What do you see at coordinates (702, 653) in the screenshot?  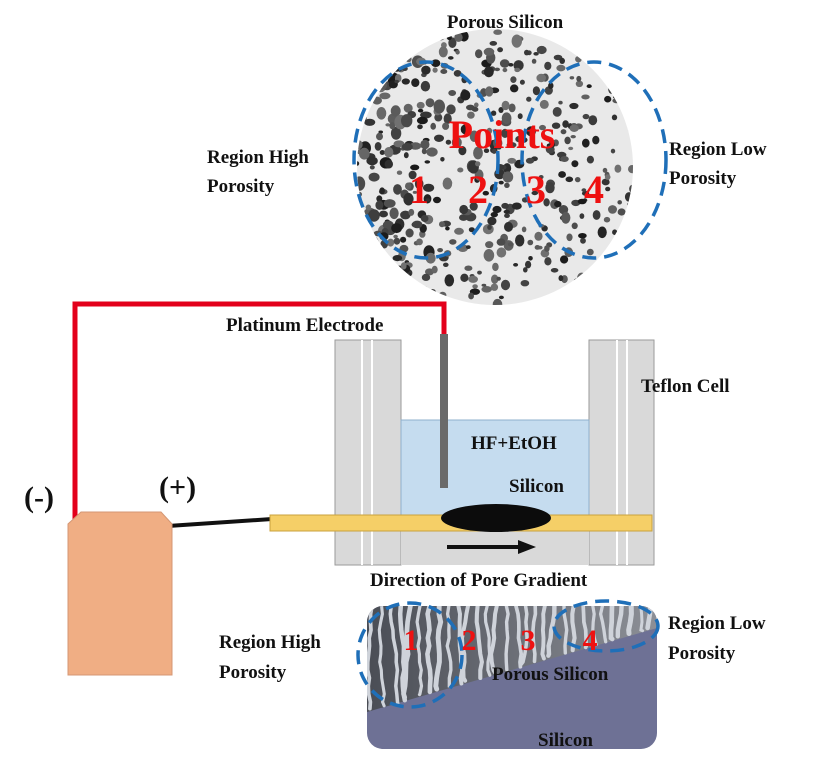 I see `bottom-right-region-line2: Porosity` at bounding box center [702, 653].